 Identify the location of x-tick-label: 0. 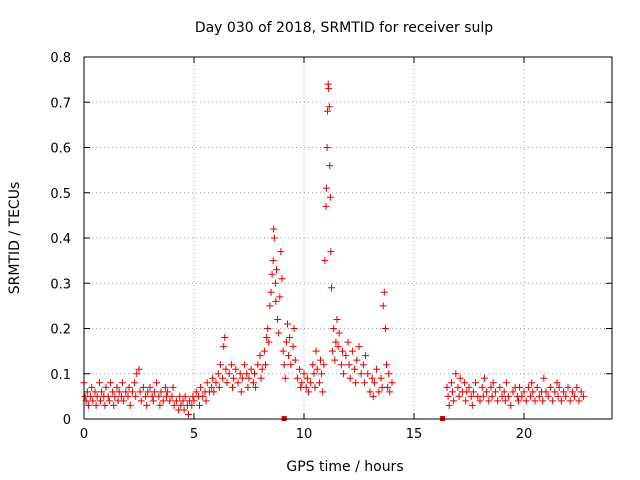
(84, 434).